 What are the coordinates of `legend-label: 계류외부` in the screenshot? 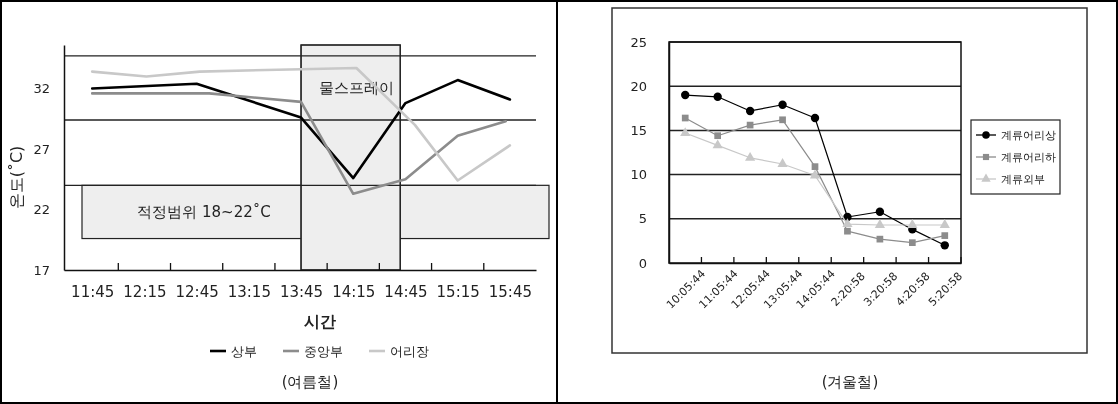 It's located at (1023, 179).